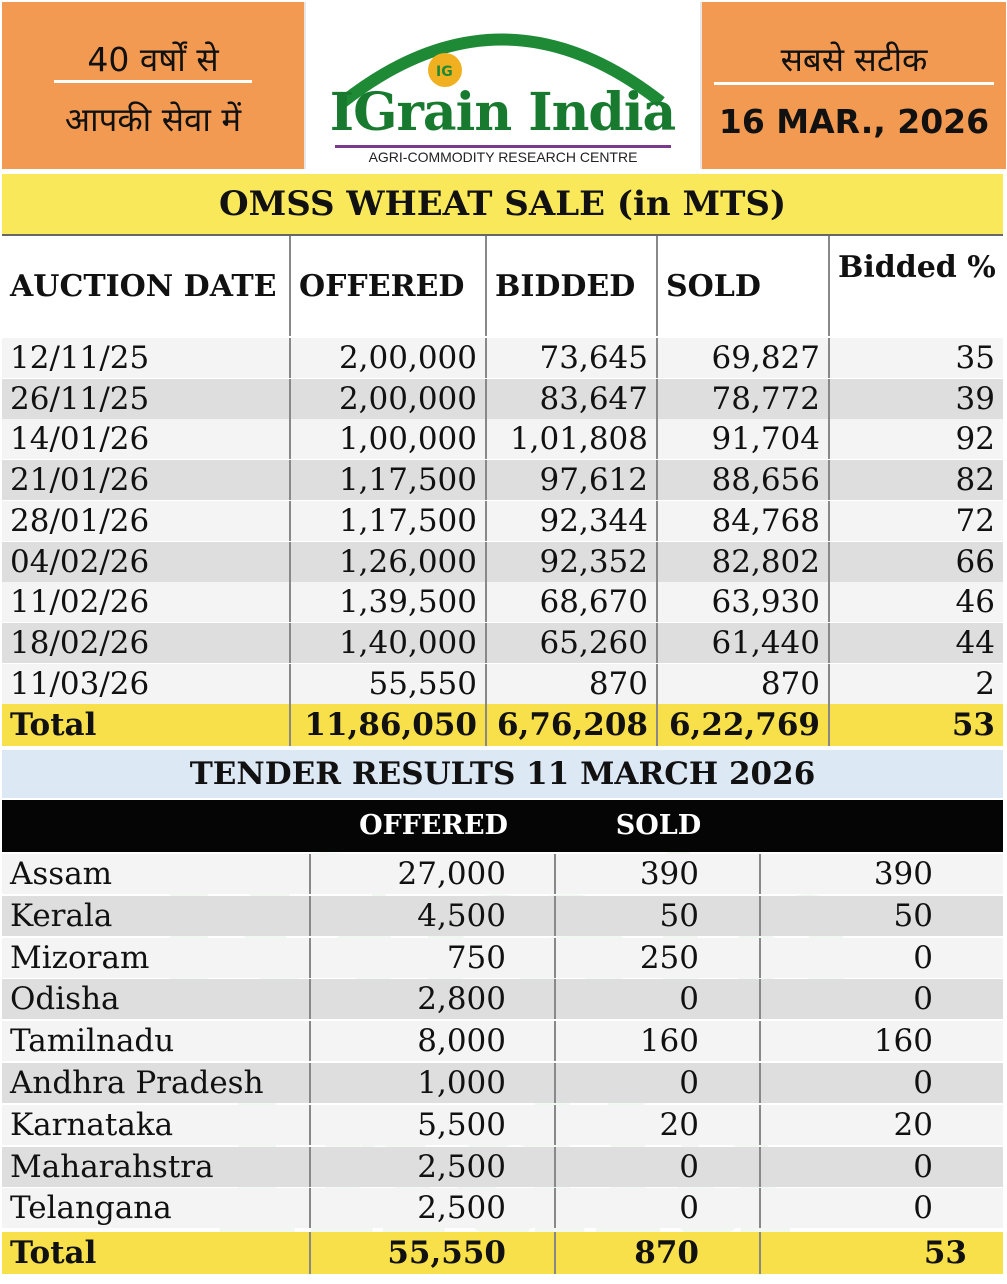  What do you see at coordinates (146, 398) in the screenshot?
I see `omss-cell: 26/11/25` at bounding box center [146, 398].